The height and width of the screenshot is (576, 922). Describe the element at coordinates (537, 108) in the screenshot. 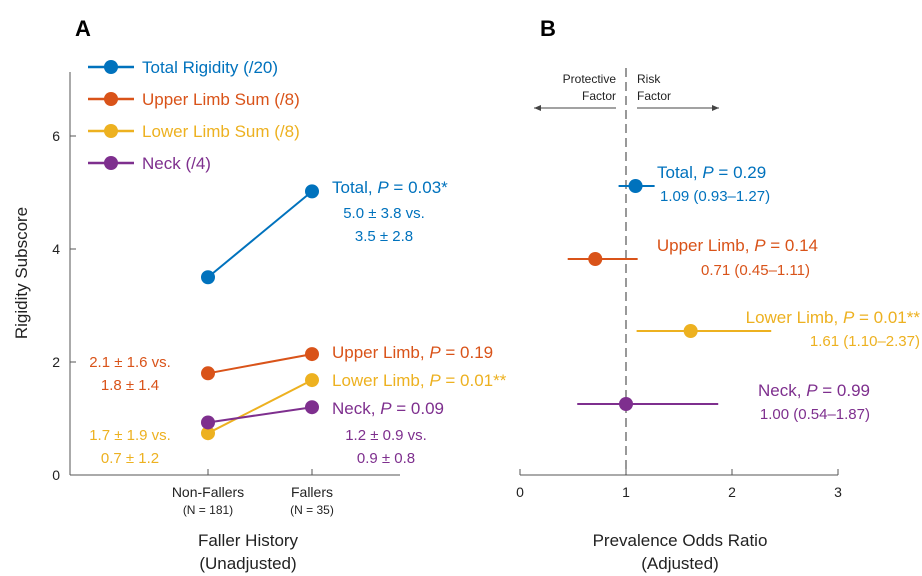

I see `protective-arrowhead` at that location.